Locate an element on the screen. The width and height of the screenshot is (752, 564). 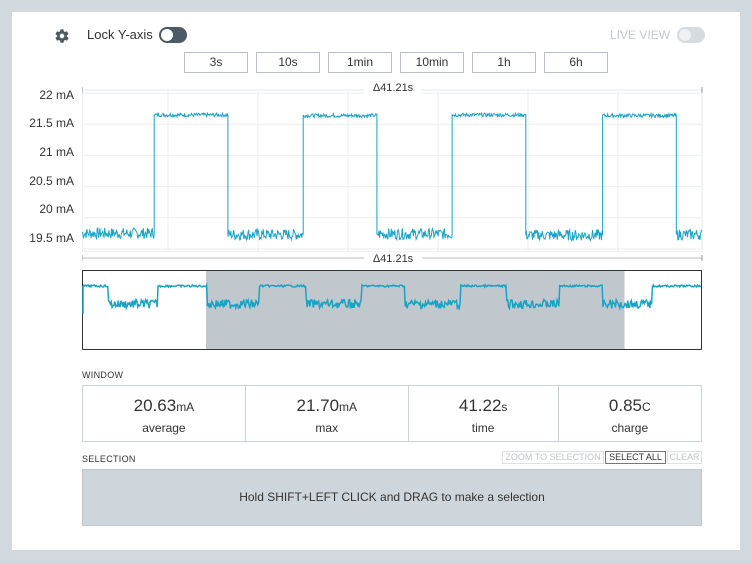
time-button-1min: 1min is located at coordinates (360, 62).